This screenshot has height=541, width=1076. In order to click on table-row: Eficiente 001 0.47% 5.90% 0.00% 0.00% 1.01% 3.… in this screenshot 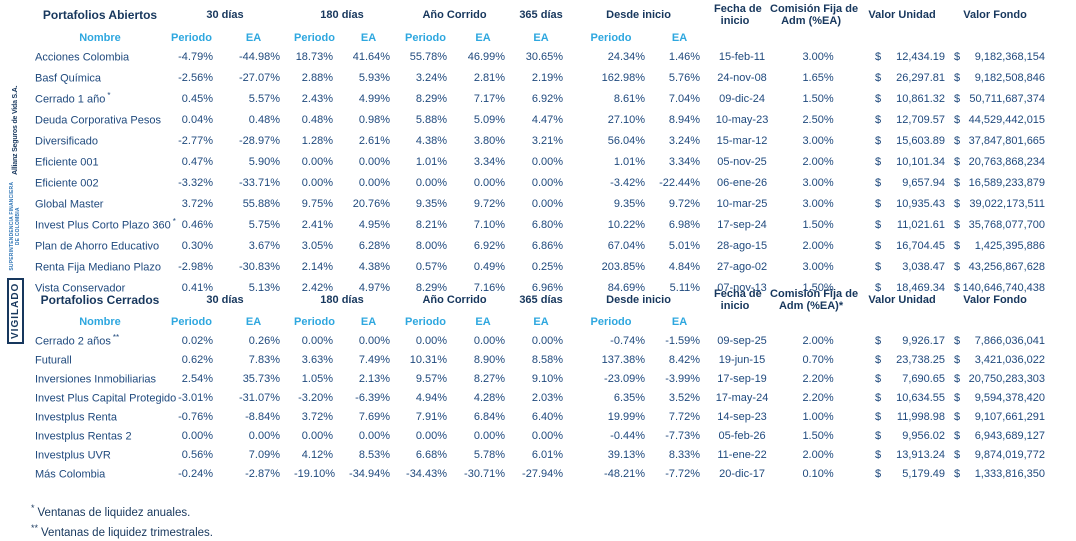, I will do `click(541, 161)`.